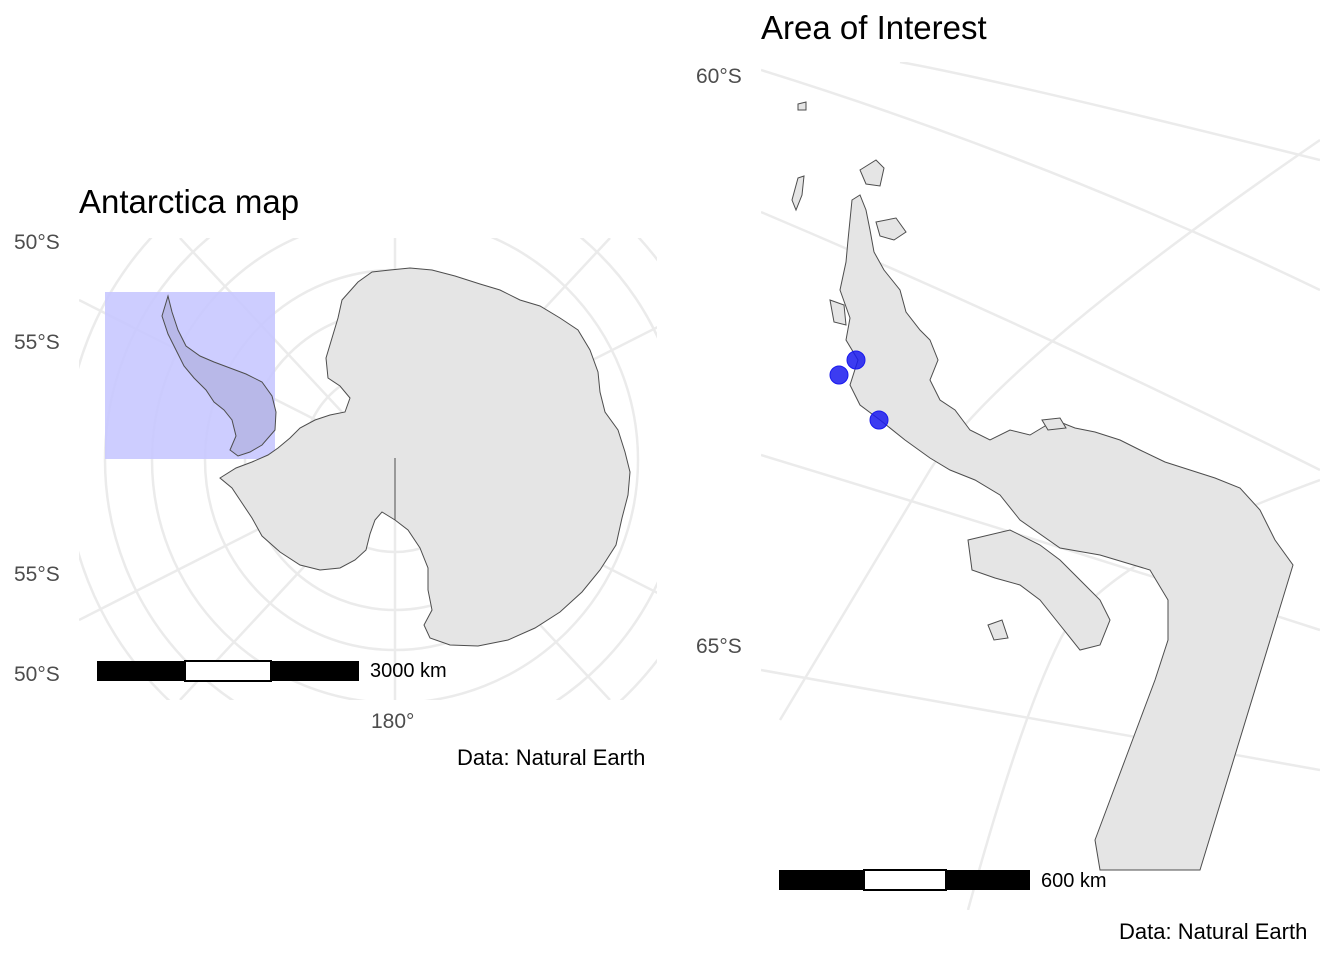 The image size is (1344, 960). I want to click on points, so click(859, 390).